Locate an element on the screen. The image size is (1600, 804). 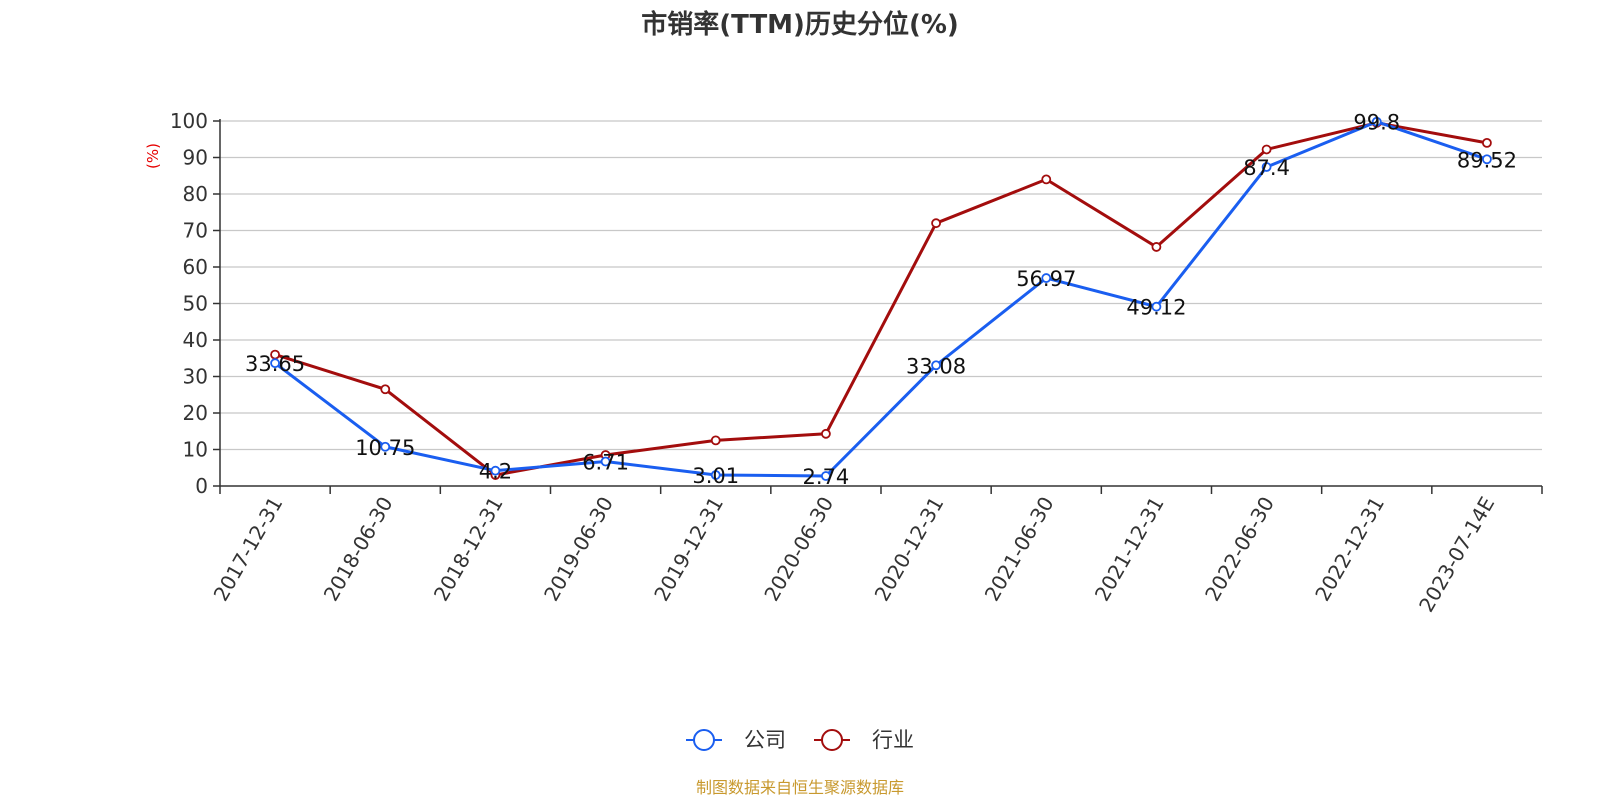
x-tick-label-2017-12-31: 2017-12-31 is located at coordinates (248, 549).